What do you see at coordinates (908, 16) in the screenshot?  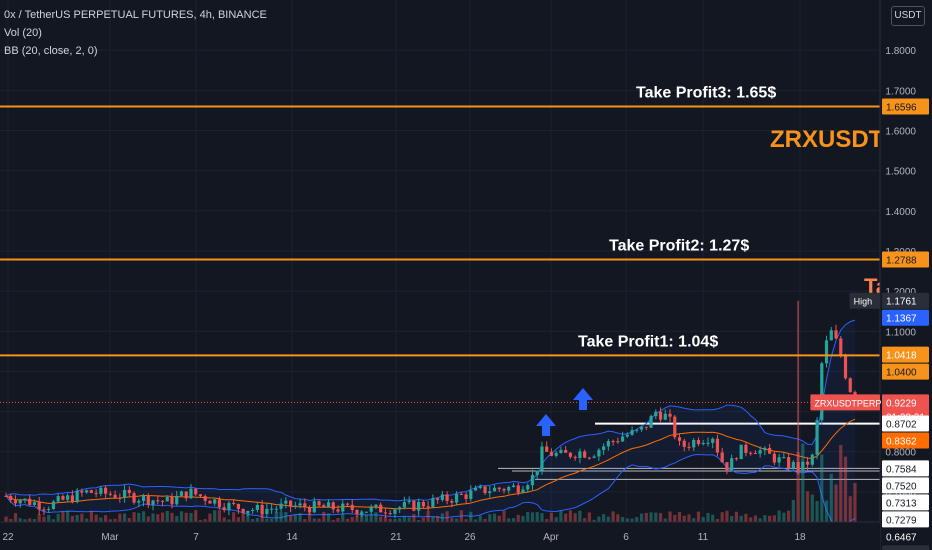 I see `currency-button: USDT` at bounding box center [908, 16].